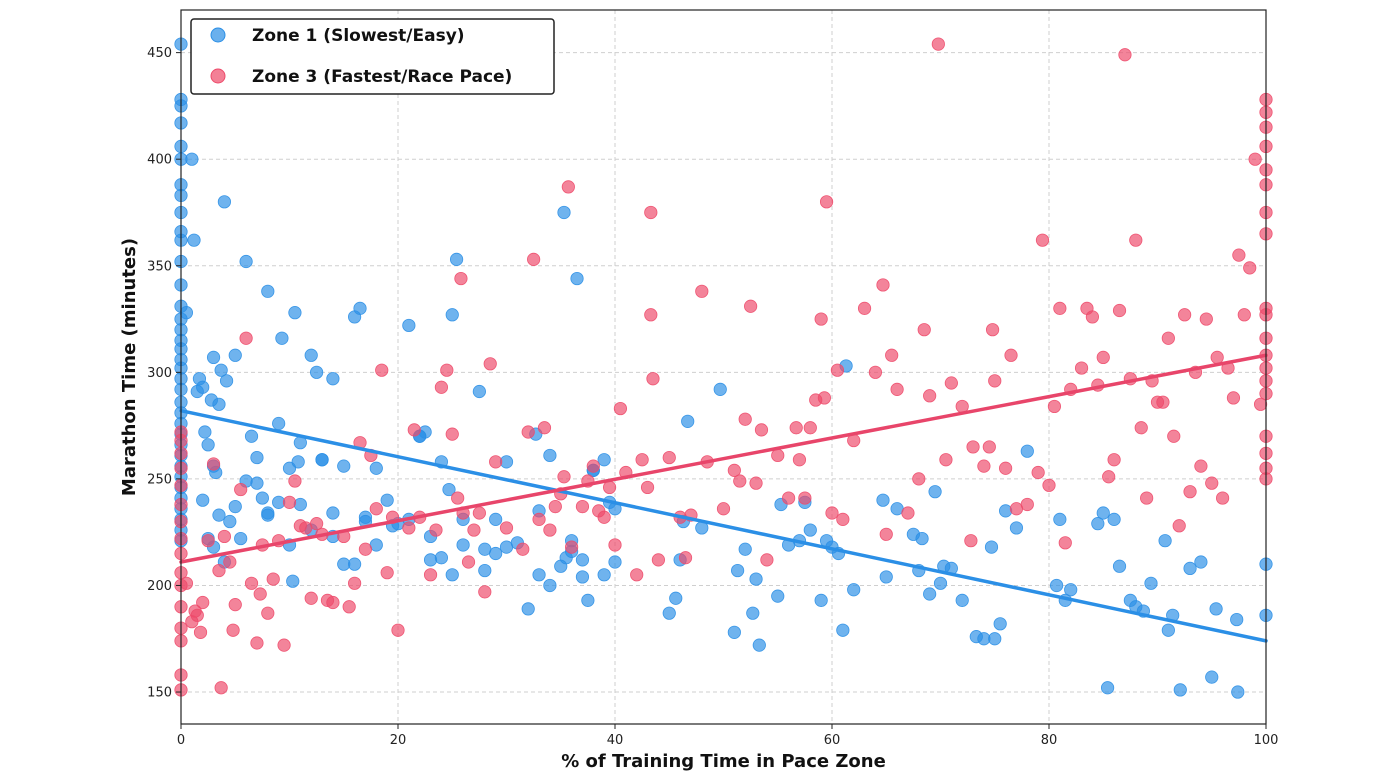  What do you see at coordinates (159, 586) in the screenshot?
I see `y-tick-label: 200` at bounding box center [159, 586].